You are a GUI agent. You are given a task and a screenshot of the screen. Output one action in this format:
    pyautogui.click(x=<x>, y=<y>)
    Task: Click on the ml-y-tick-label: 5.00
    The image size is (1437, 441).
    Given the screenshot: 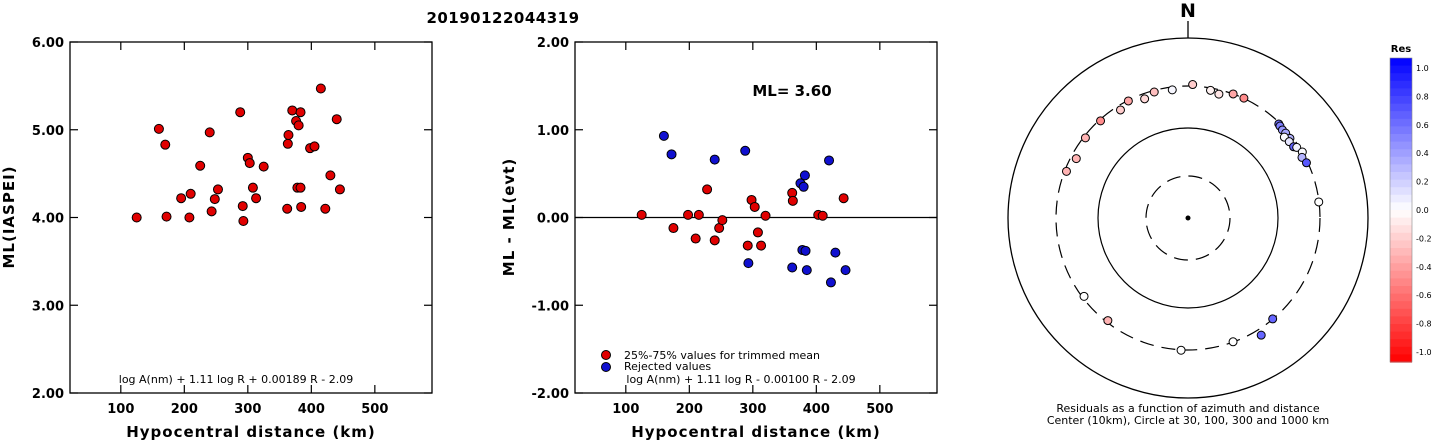 What is the action you would take?
    pyautogui.click(x=48, y=131)
    